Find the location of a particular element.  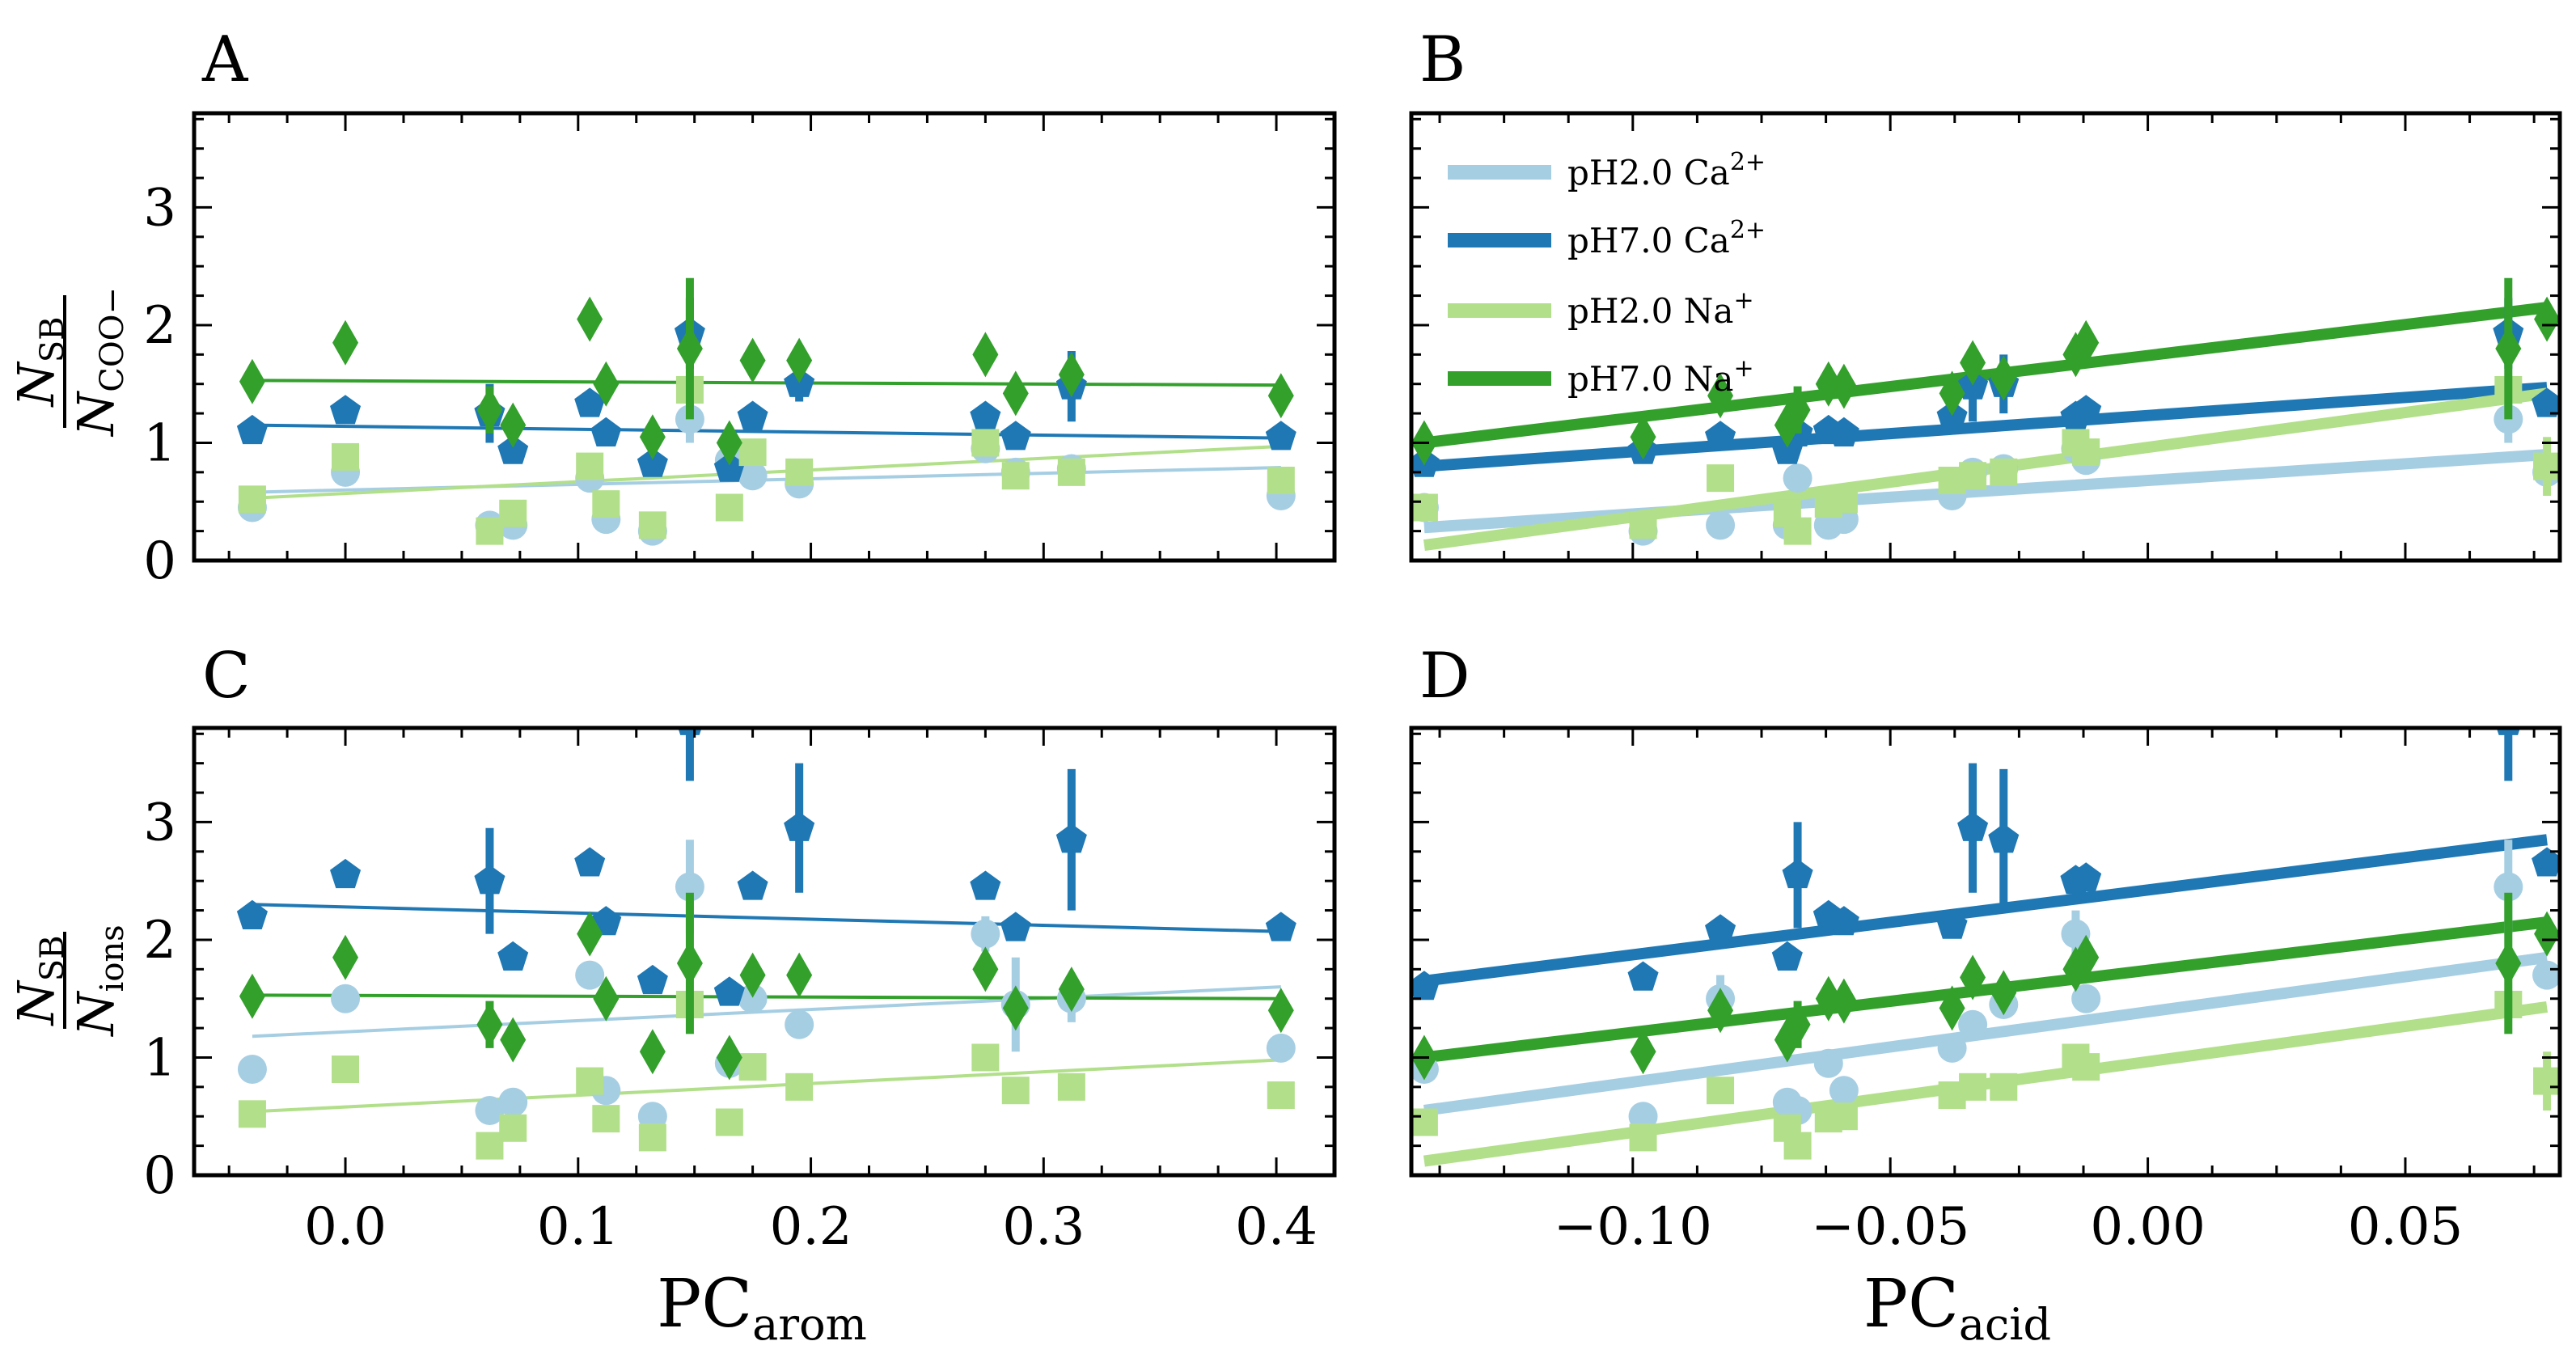

fit-line-A-pH7_Ca is located at coordinates (766, 432).